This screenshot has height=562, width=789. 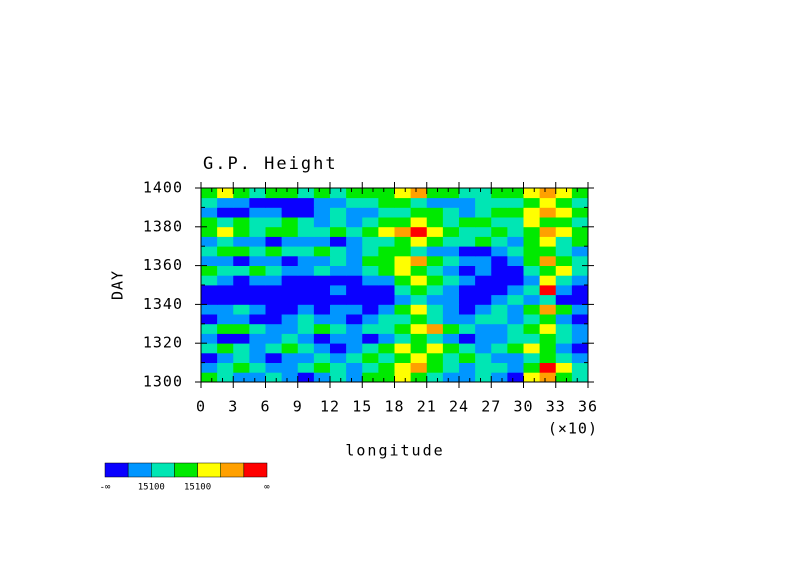 I want to click on x-tick-label: 36, so click(x=588, y=407).